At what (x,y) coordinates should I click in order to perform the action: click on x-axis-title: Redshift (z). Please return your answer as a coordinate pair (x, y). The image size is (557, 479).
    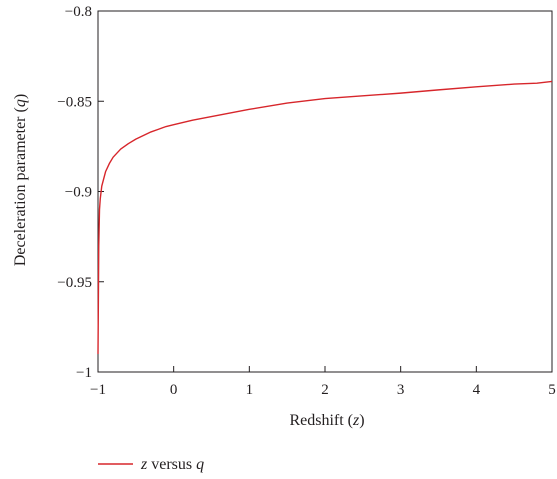
    Looking at the image, I should click on (326, 420).